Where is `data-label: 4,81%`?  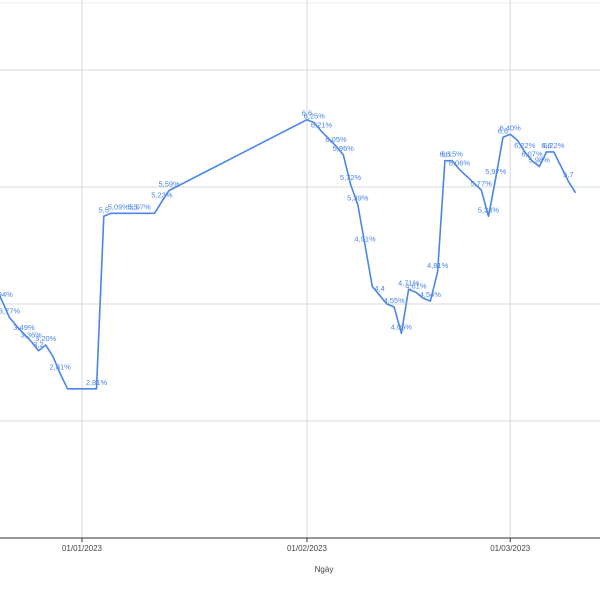
data-label: 4,81% is located at coordinates (438, 265).